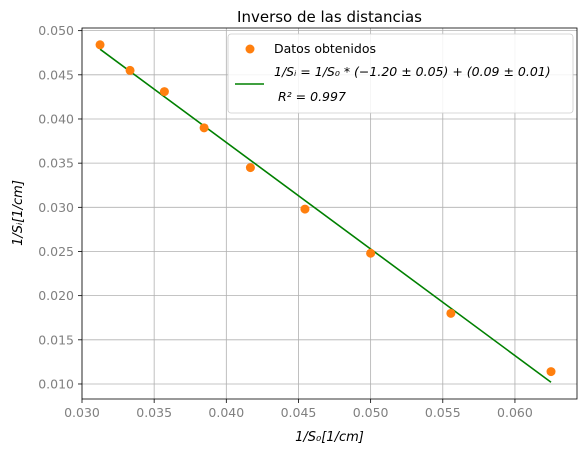 The height and width of the screenshot is (456, 587). Describe the element at coordinates (56, 339) in the screenshot. I see `y-tick-label: 0.015` at that location.